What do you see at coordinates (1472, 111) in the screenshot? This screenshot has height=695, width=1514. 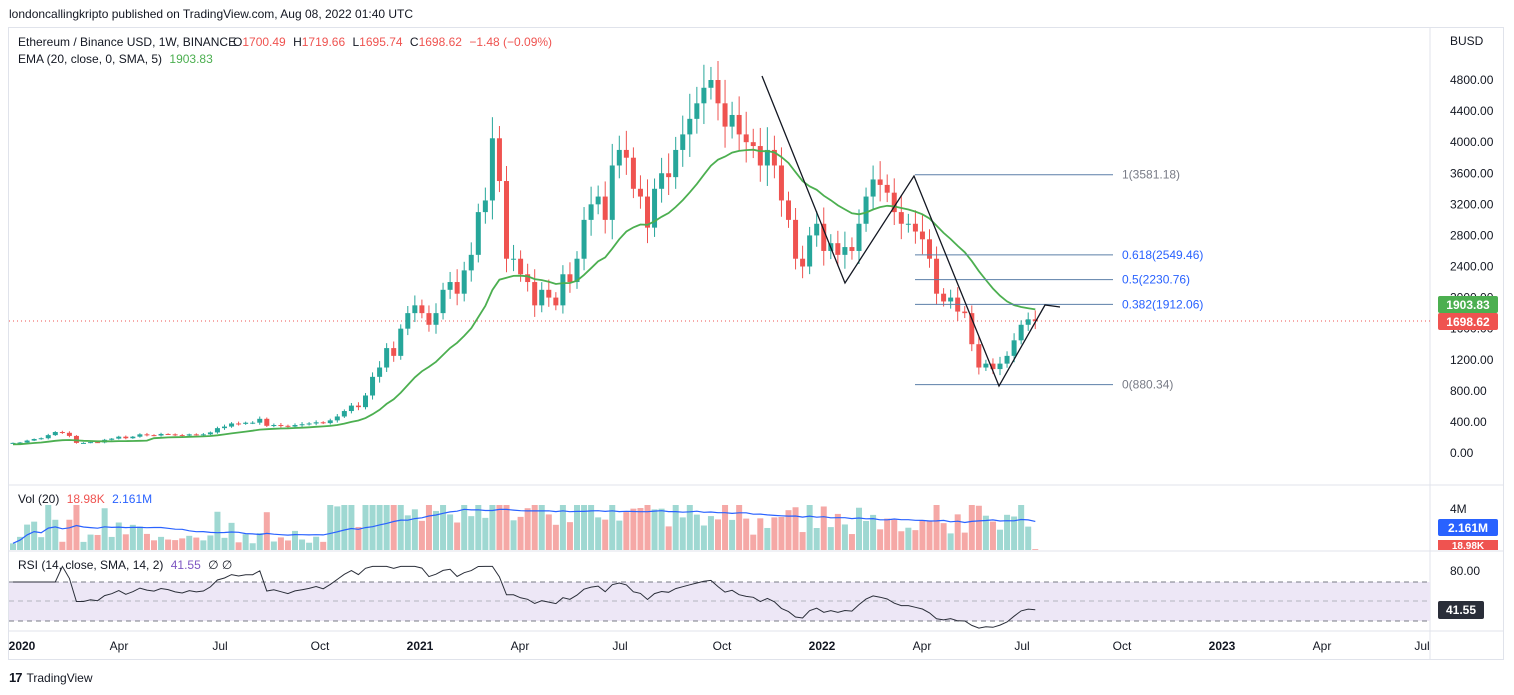 I see `price-tick: 4400.00` at bounding box center [1472, 111].